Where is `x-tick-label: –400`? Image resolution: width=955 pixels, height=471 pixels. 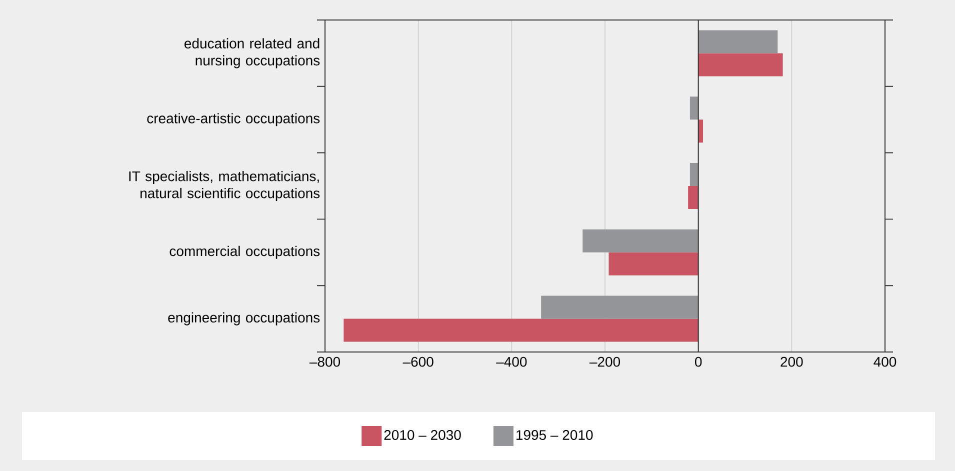
x-tick-label: –400 is located at coordinates (511, 361).